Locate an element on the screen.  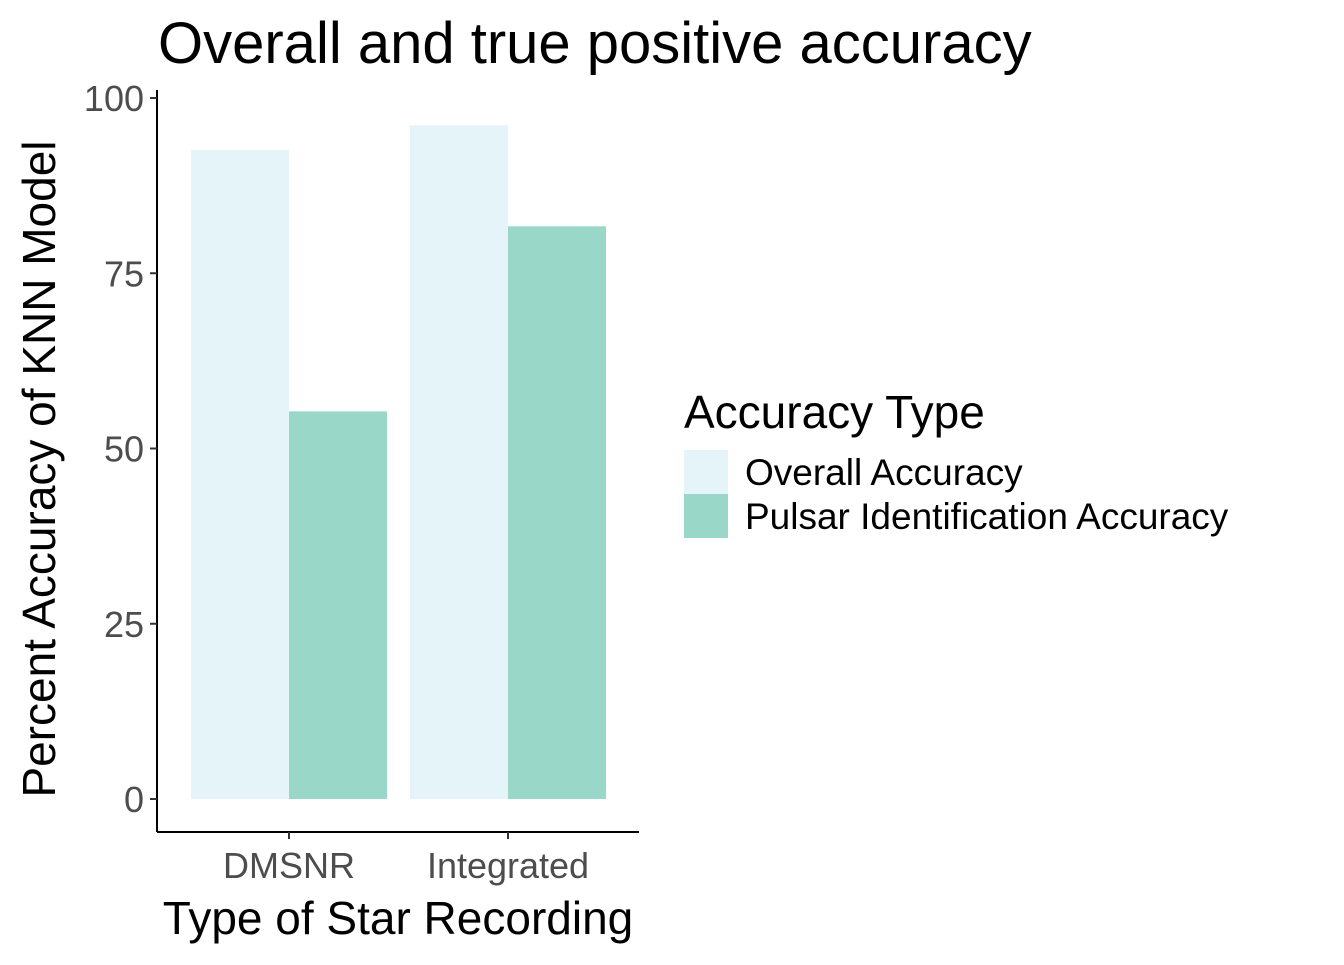
x-axis-title: Type of Star Recording is located at coordinates (398, 918).